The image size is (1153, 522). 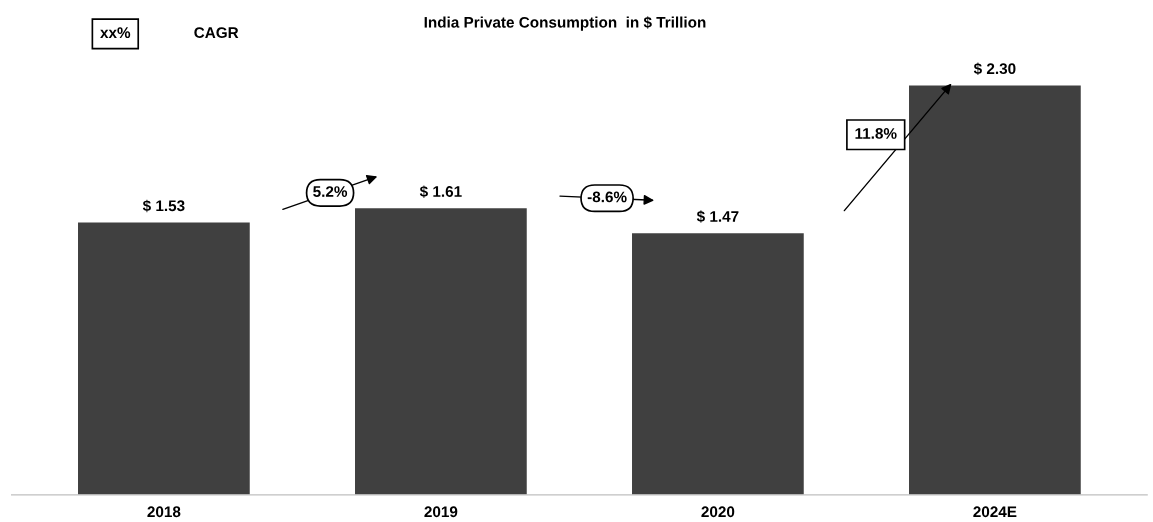 I want to click on data-label: $ 1.53, so click(x=163, y=206).